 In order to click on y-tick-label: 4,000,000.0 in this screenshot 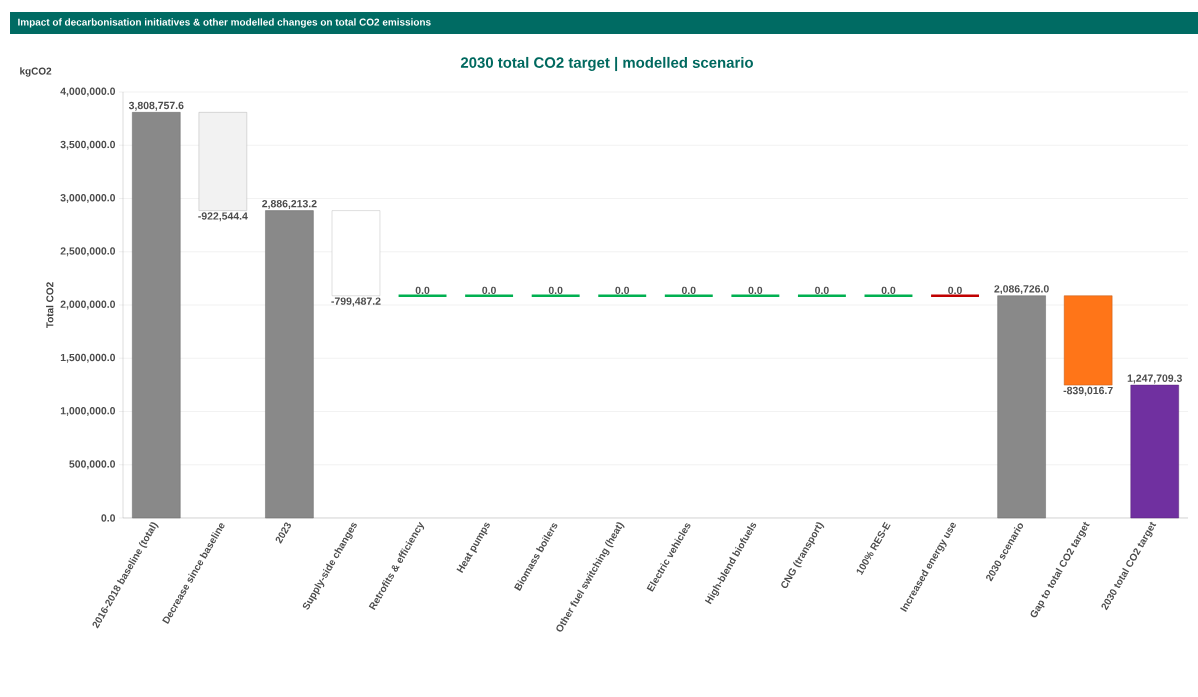, I will do `click(88, 92)`.